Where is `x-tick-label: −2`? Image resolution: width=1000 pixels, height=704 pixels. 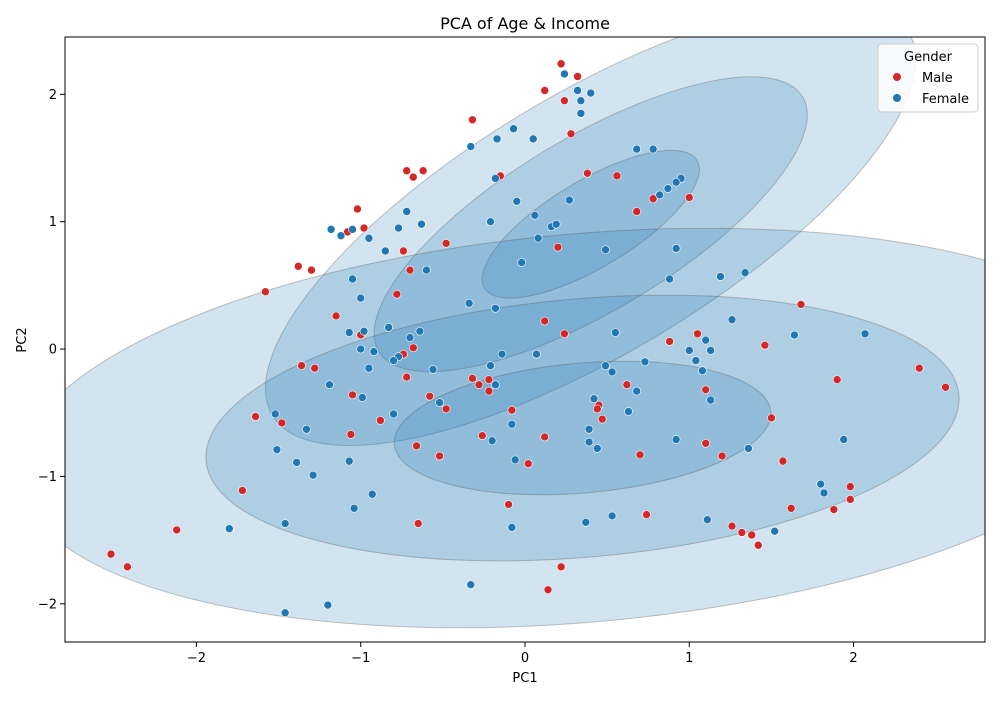
x-tick-label: −2 is located at coordinates (196, 658).